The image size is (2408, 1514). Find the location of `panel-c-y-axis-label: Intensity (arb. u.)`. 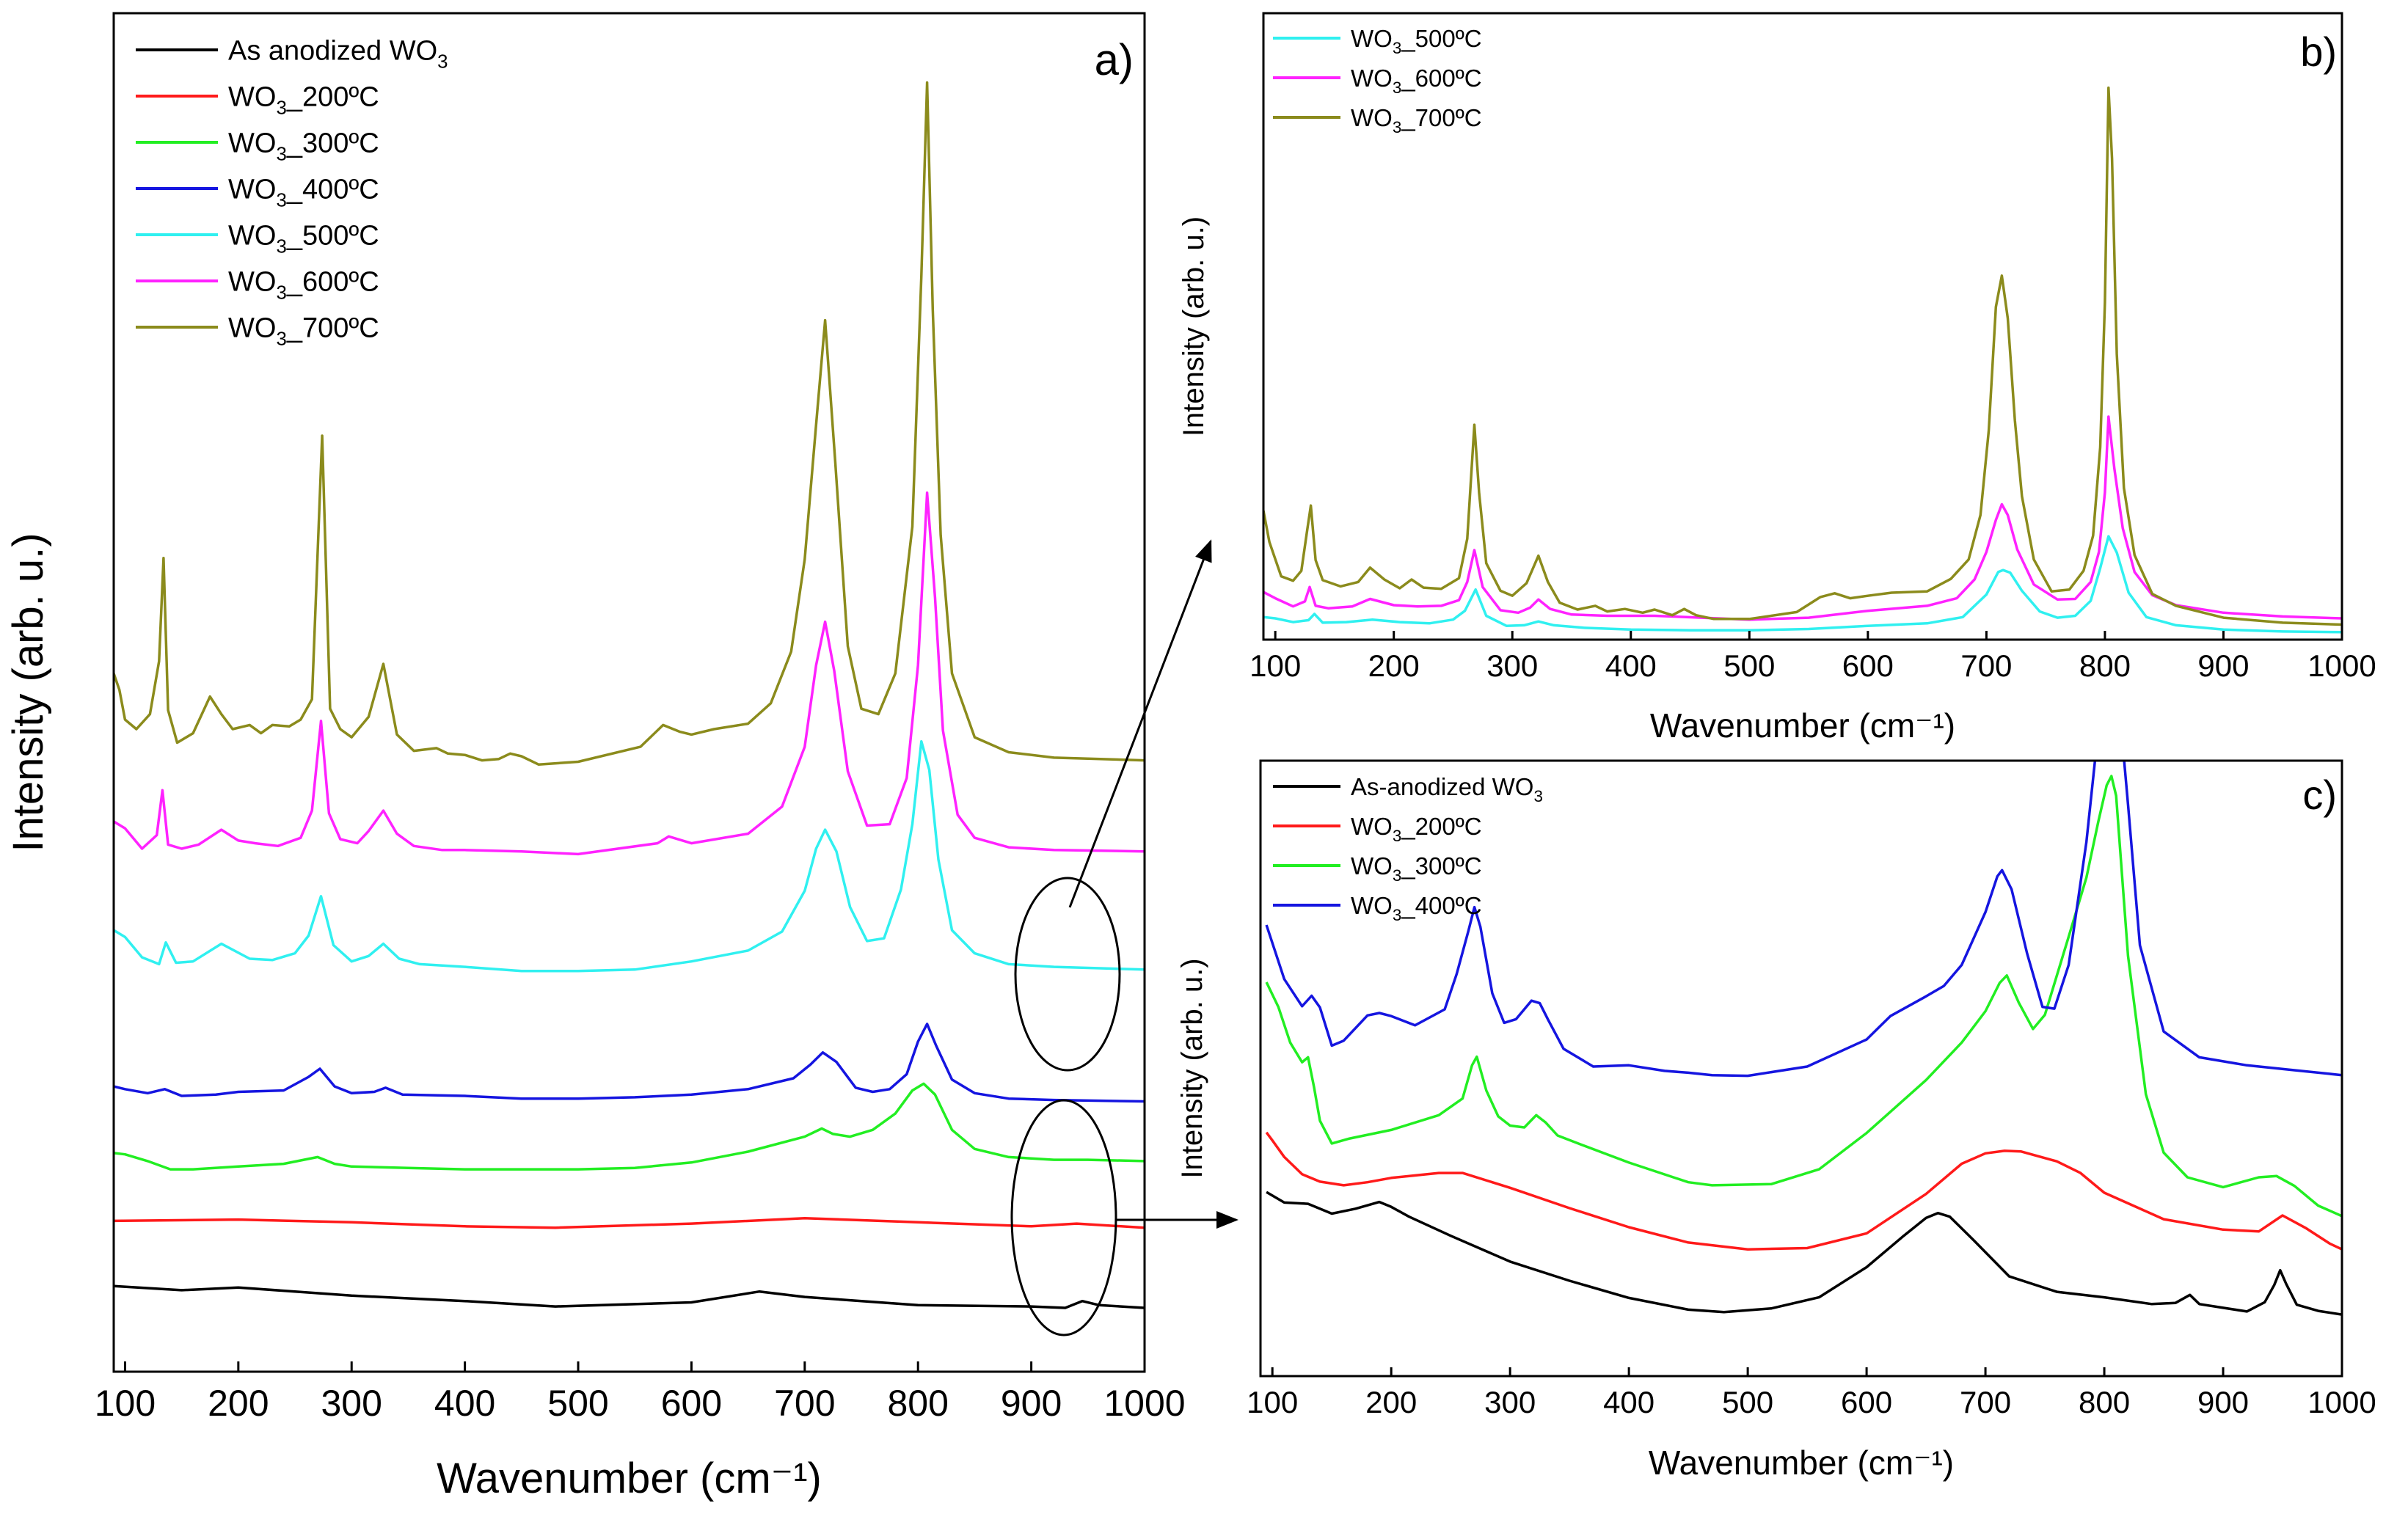

panel-c-y-axis-label: Intensity (arb. u.) is located at coordinates (1192, 1068).